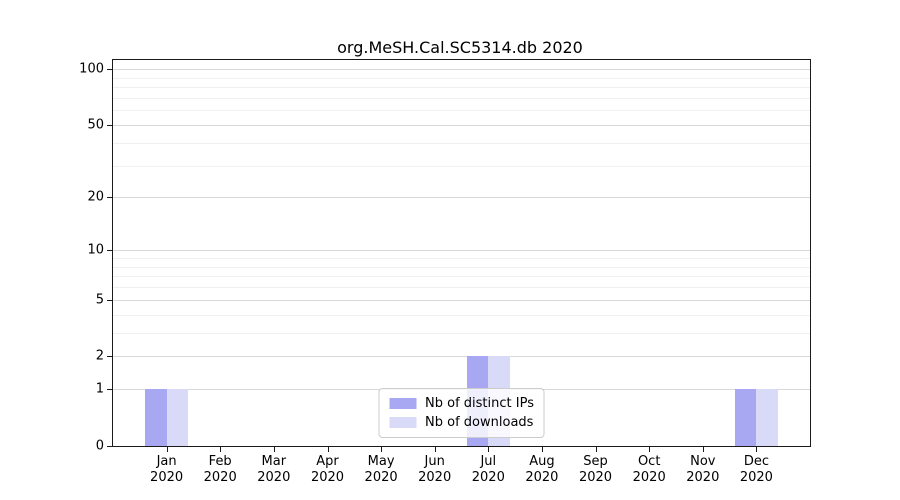 The height and width of the screenshot is (500, 900). I want to click on chart-title: org.MeSH.Cal.SC5314.db 2020, so click(460, 47).